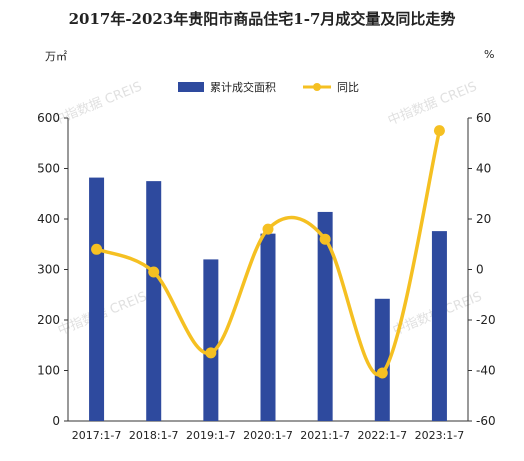 The width and height of the screenshot is (524, 461). I want to click on x-tick-label: 2020:1-7, so click(268, 435).